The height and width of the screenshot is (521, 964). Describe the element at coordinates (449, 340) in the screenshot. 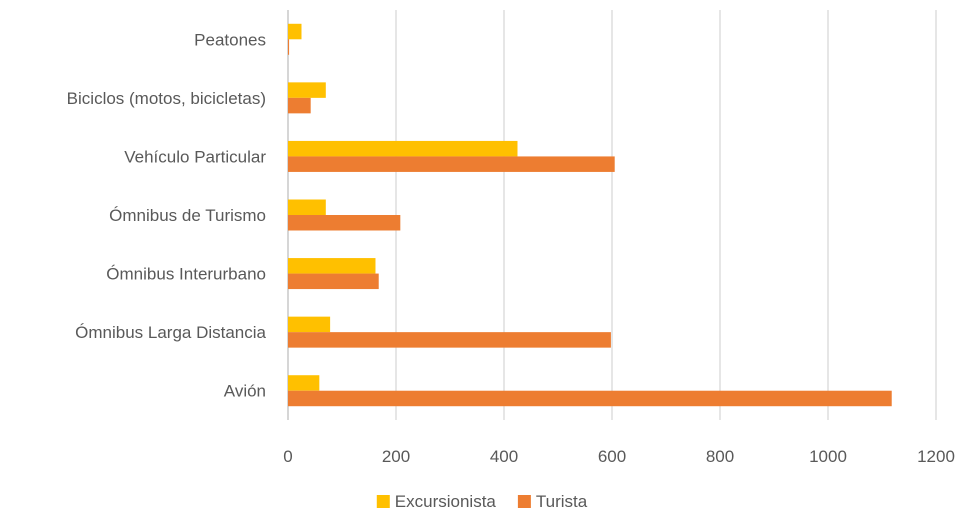

I see `bar-turista-omnibus-larga-distancia` at that location.